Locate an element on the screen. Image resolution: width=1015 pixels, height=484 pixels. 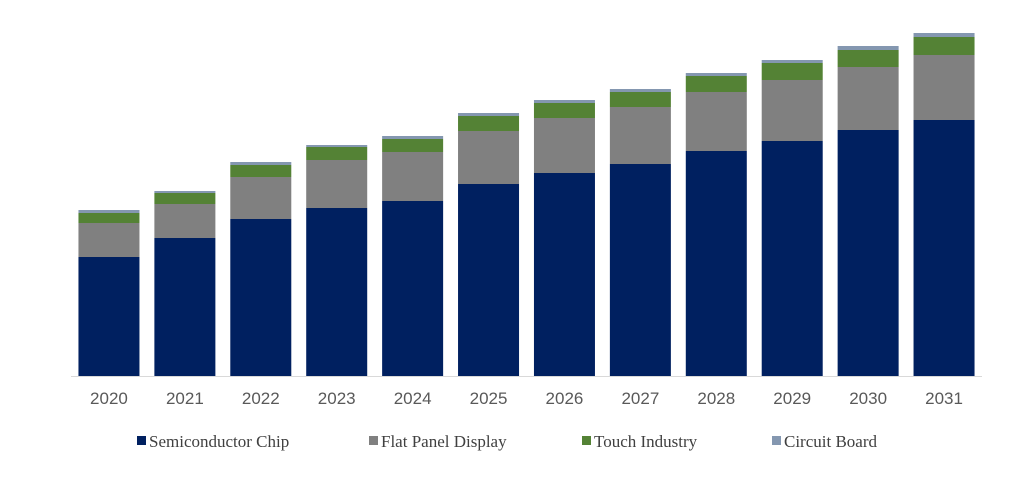
x-tick-label: 2022 is located at coordinates (261, 398).